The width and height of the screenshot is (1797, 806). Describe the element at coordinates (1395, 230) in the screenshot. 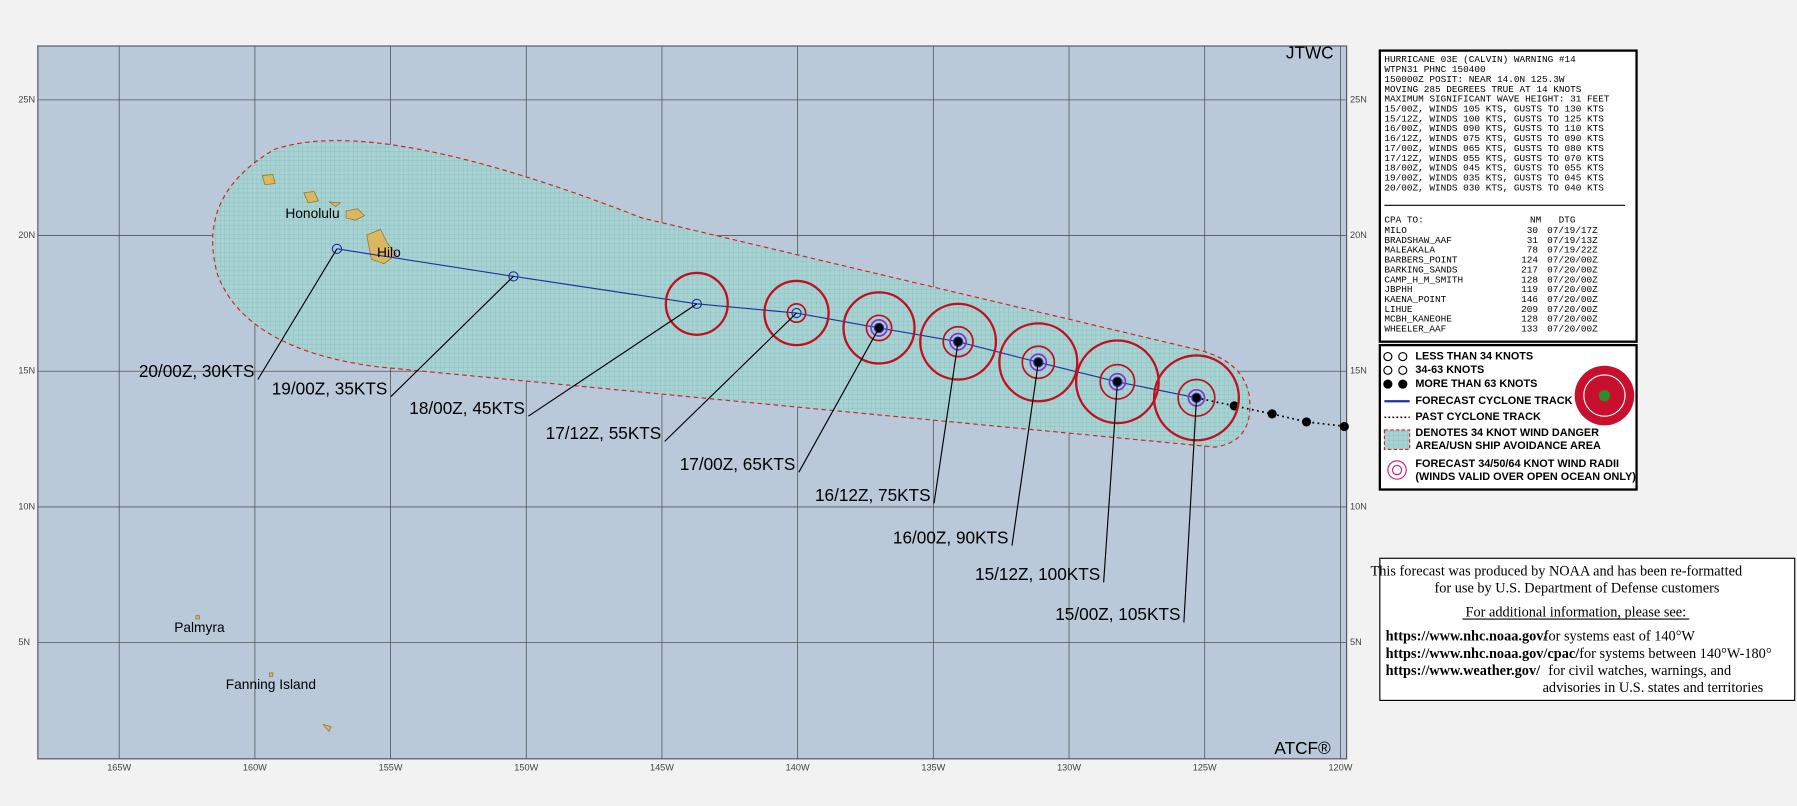

I see `cpa-name: MILO` at that location.